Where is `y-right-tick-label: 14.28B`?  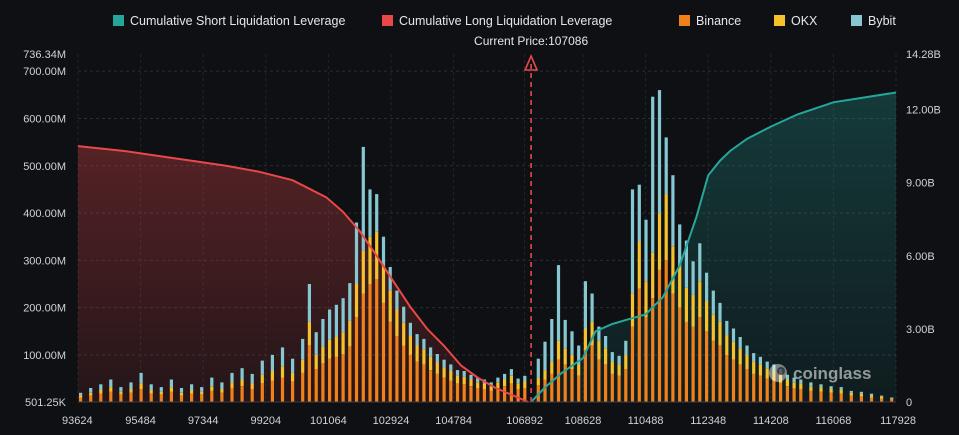 y-right-tick-label: 14.28B is located at coordinates (923, 55).